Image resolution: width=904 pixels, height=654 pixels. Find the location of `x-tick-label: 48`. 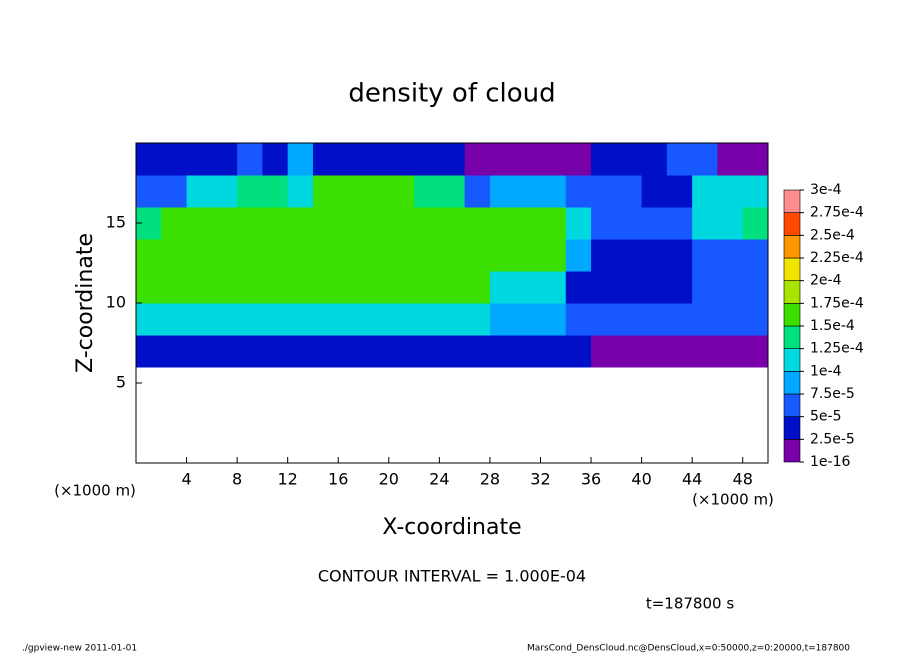

x-tick-label: 48 is located at coordinates (743, 479).